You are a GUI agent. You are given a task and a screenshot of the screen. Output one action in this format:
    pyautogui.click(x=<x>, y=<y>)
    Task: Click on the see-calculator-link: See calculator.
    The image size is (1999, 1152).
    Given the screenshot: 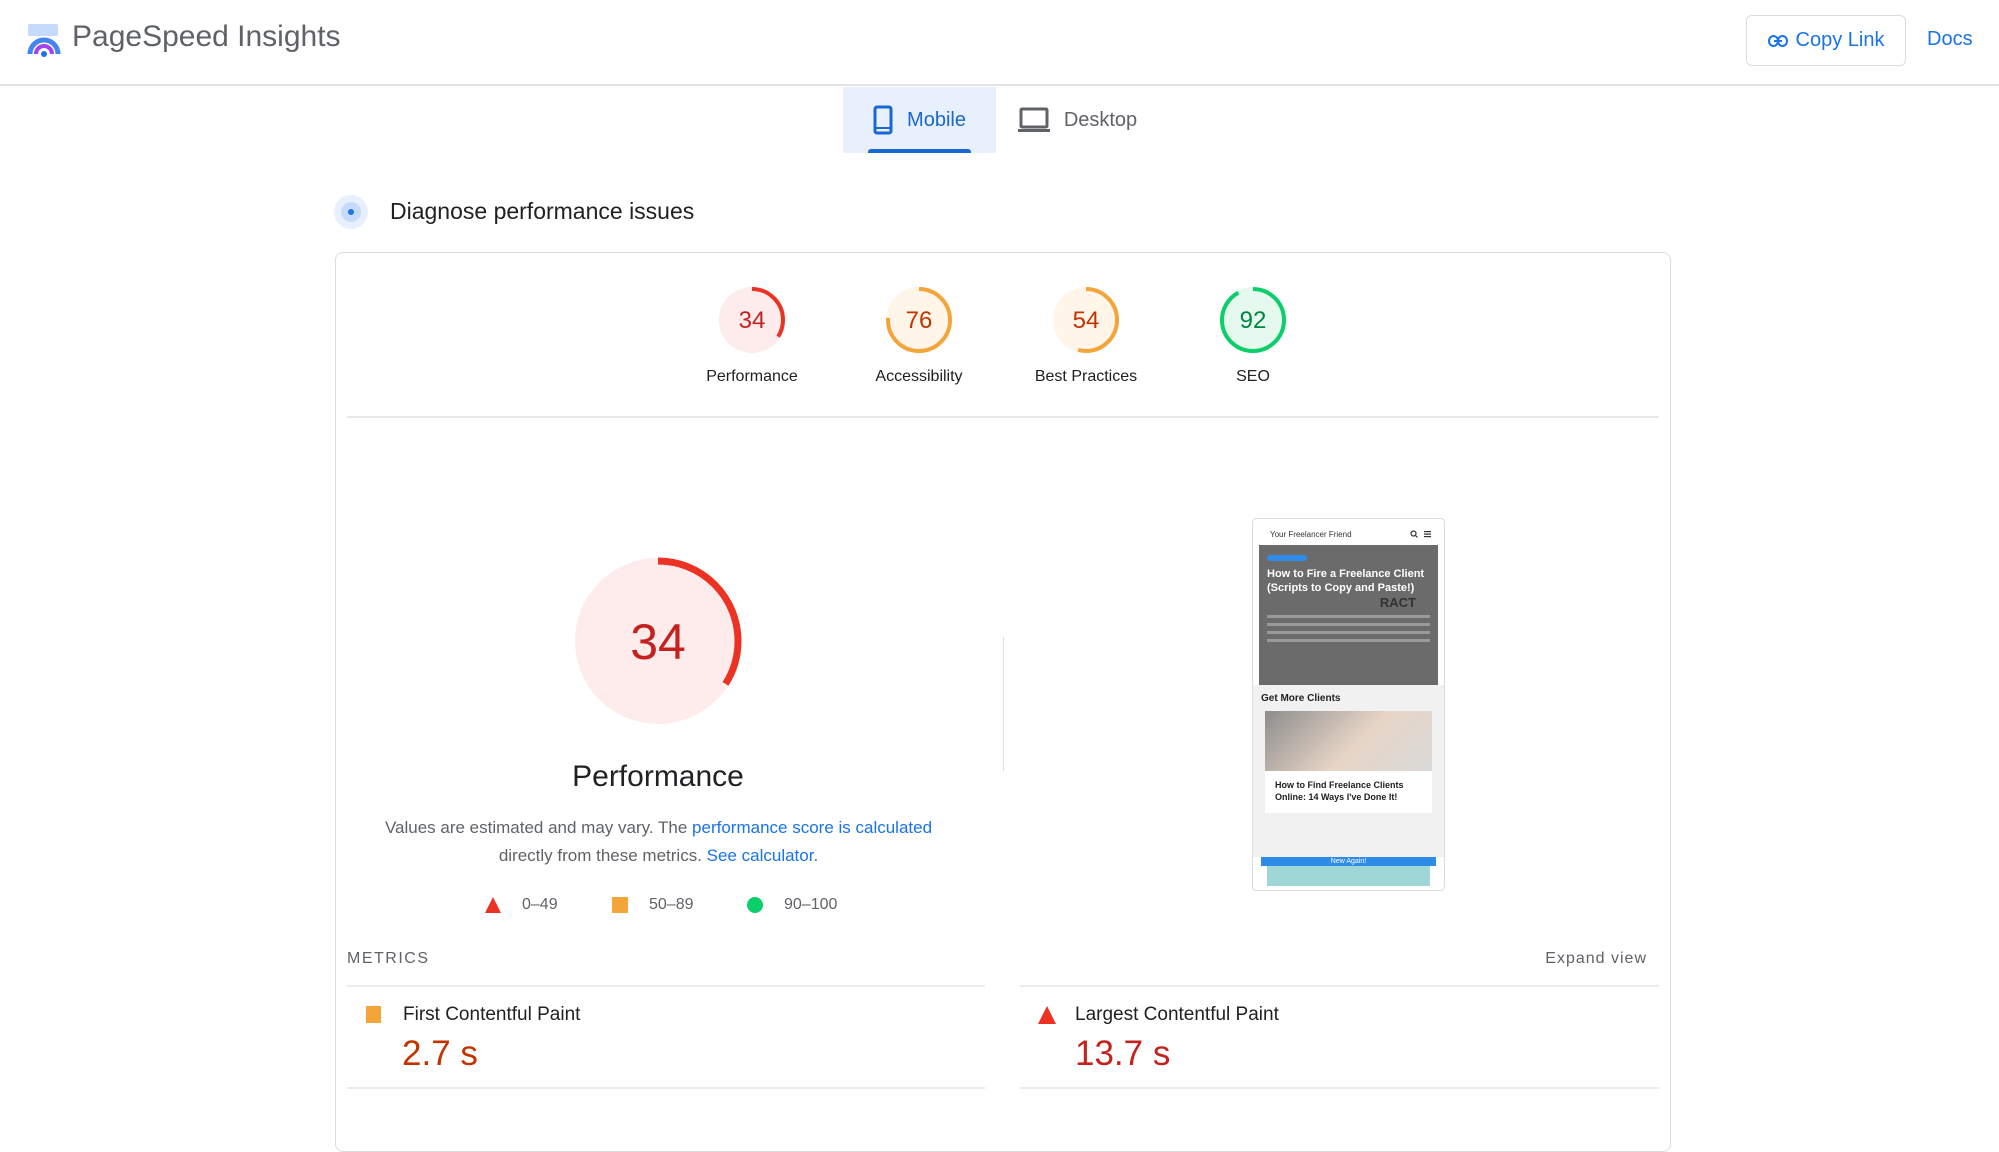 What is the action you would take?
    pyautogui.click(x=762, y=855)
    